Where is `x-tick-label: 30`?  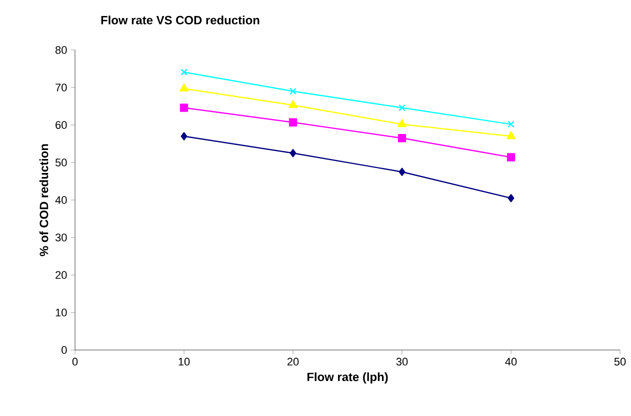
x-tick-label: 30 is located at coordinates (402, 362).